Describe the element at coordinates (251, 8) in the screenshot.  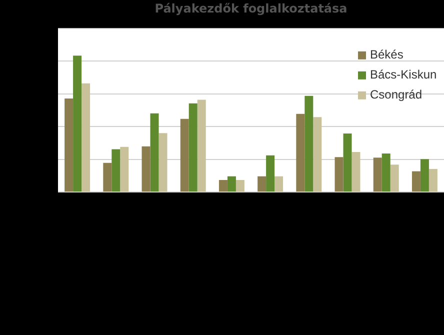
I see `chart-title: Pályakezdők foglalkoztatása` at that location.